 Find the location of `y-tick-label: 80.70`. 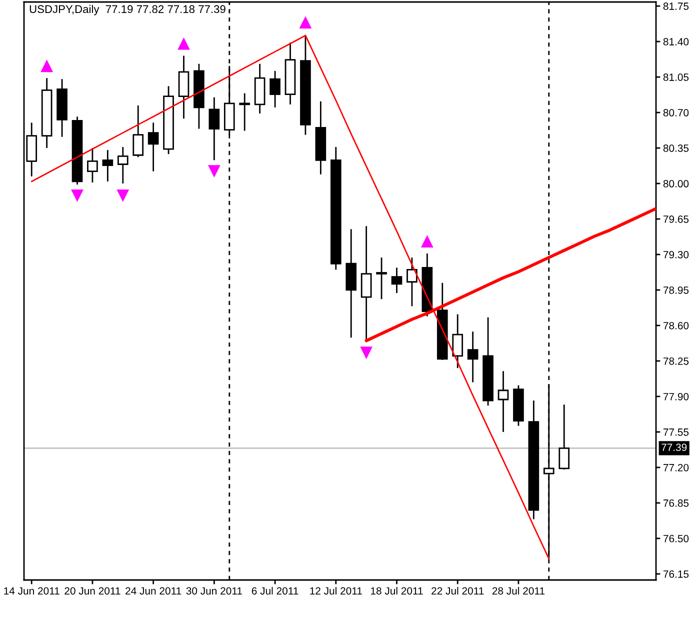

y-tick-label: 80.70 is located at coordinates (676, 112).